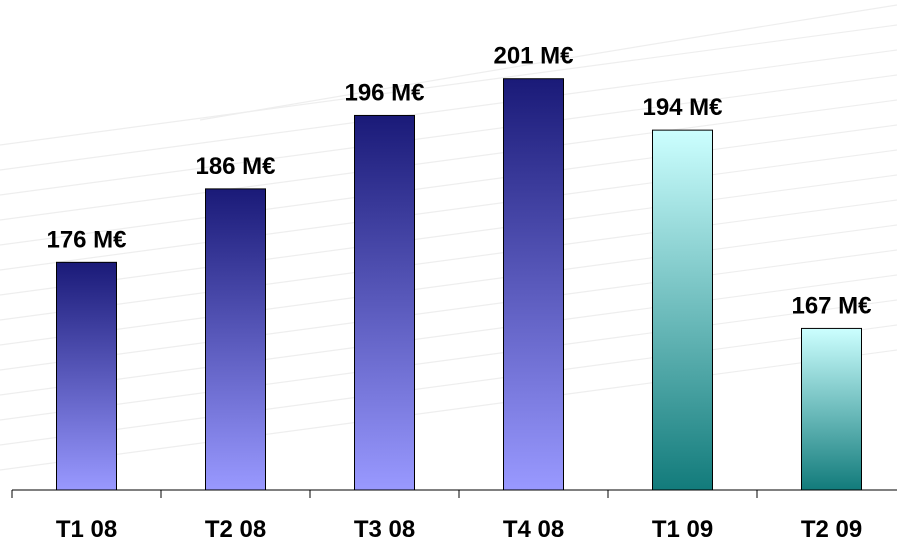 This screenshot has width=897, height=549. I want to click on x-tick-label: T1 09, so click(682, 529).